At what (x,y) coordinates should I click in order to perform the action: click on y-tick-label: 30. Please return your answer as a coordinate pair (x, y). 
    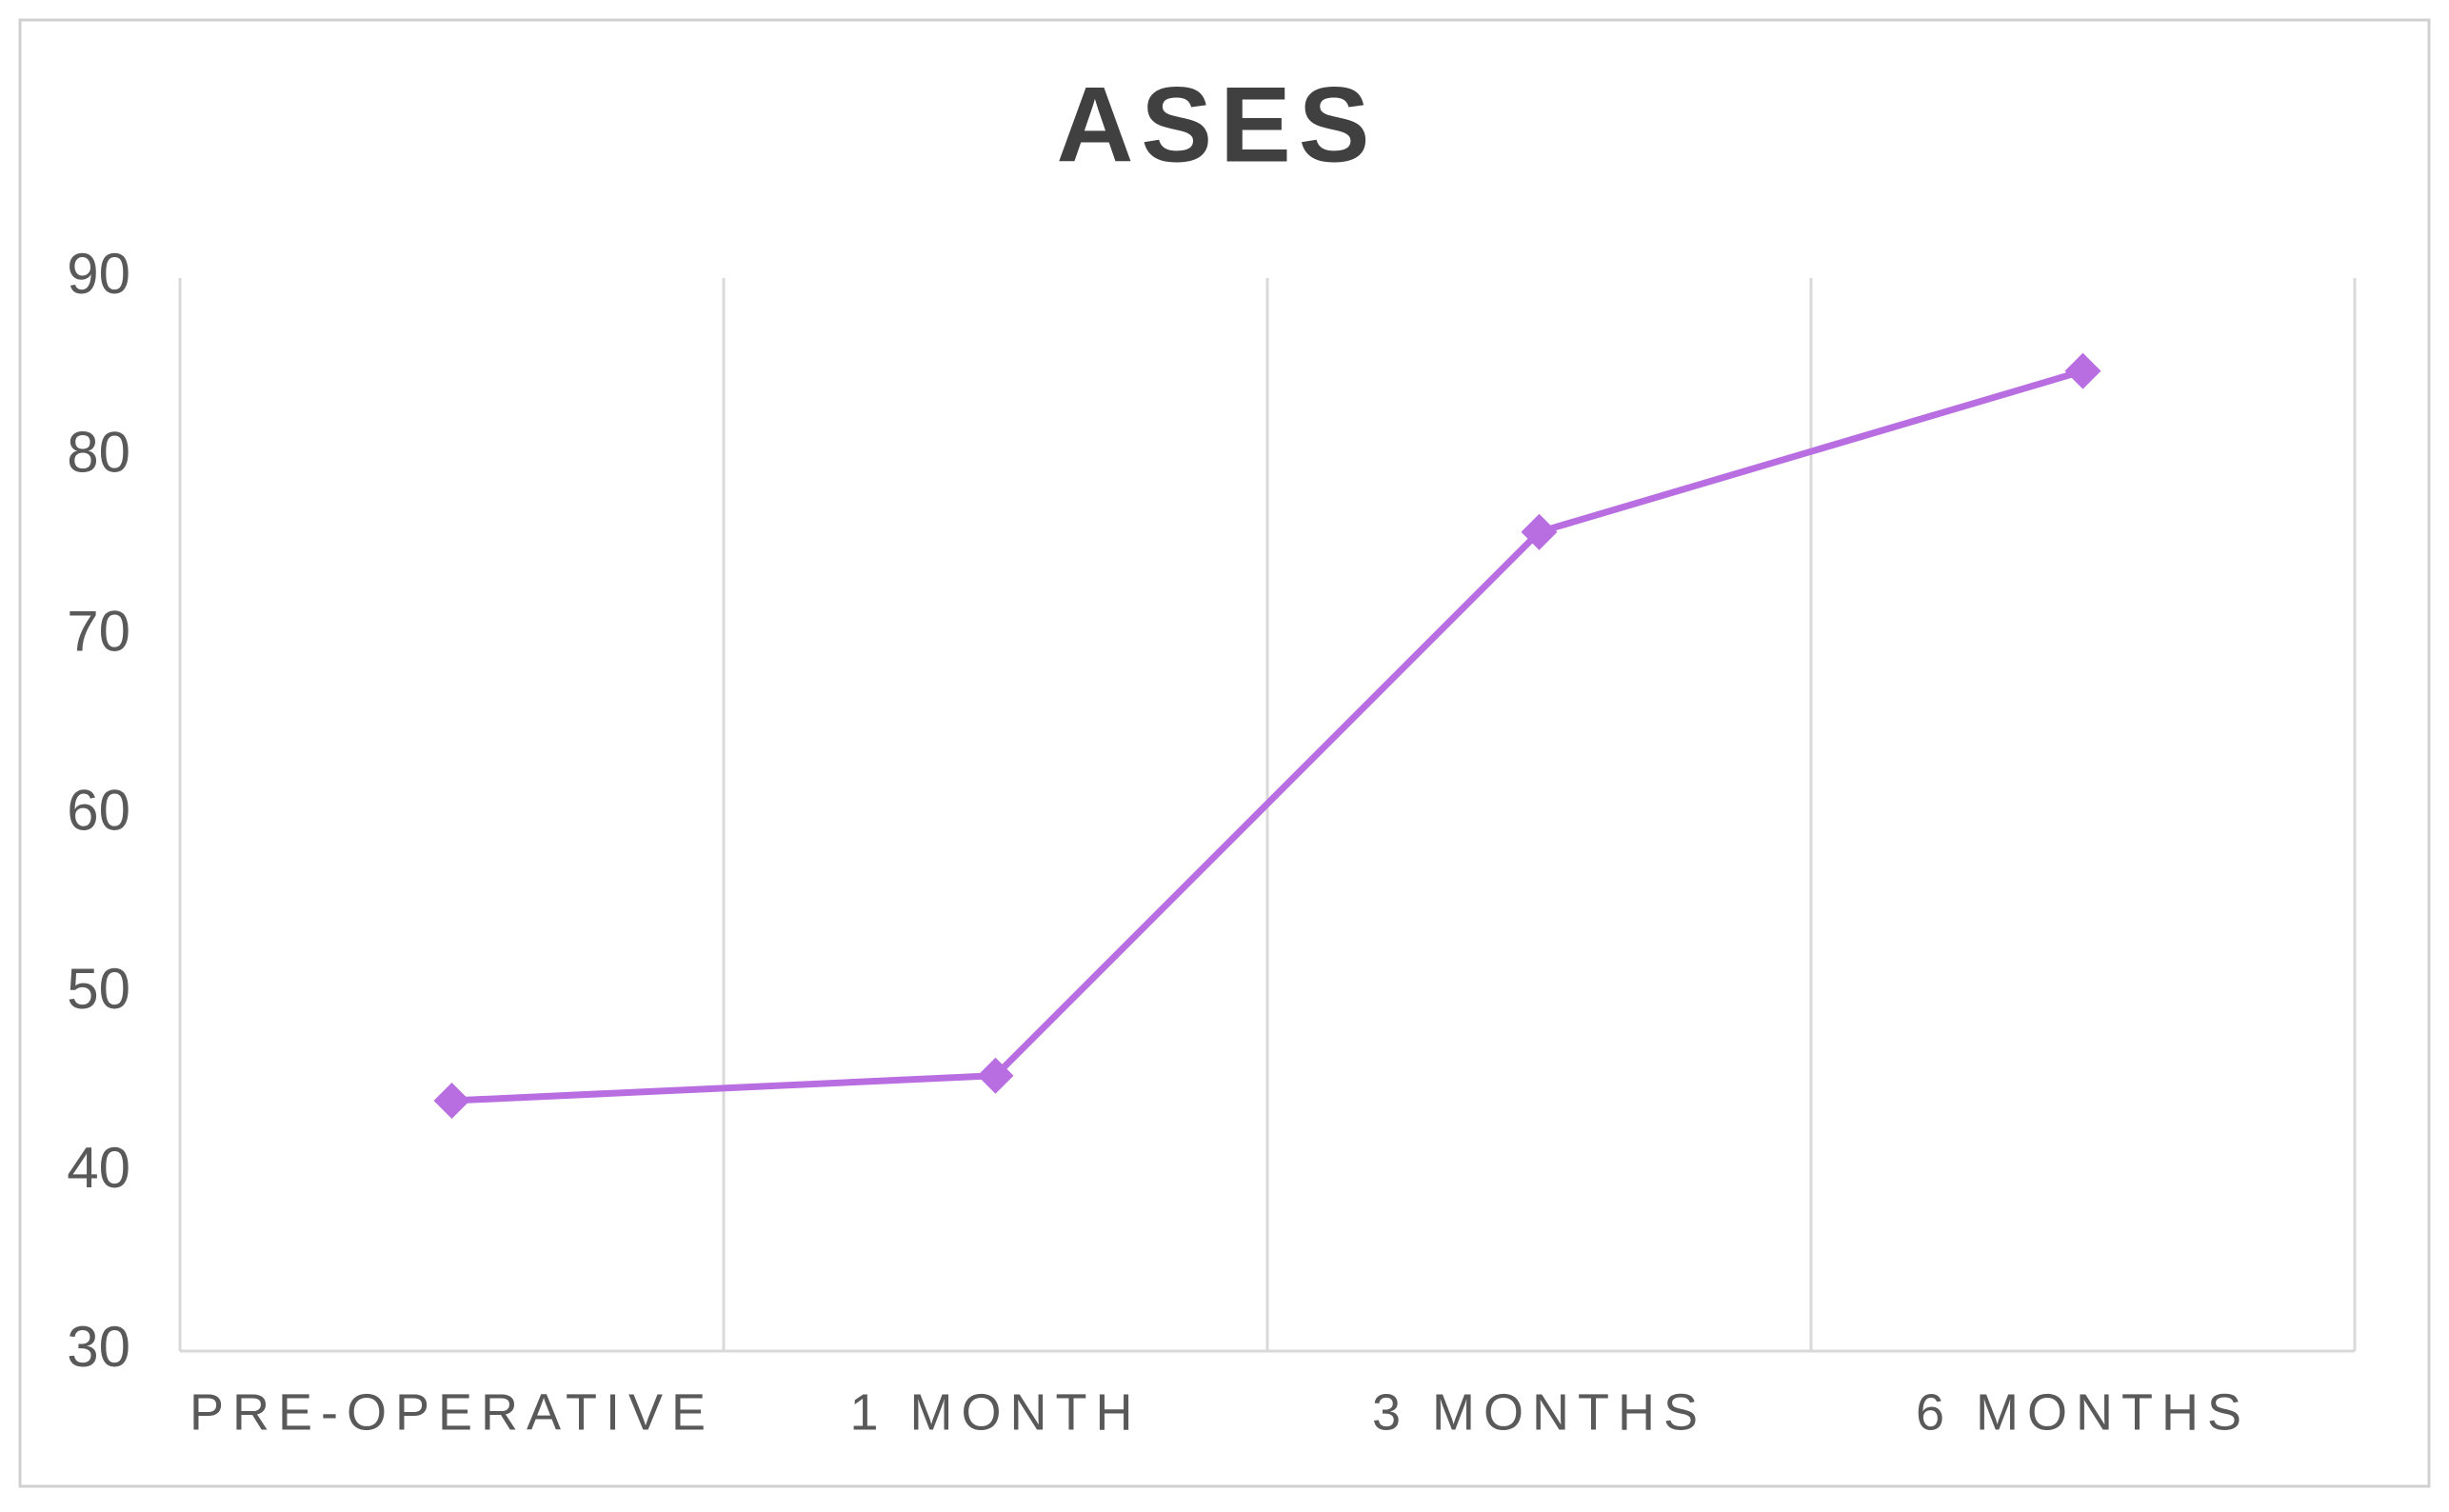
    Looking at the image, I should click on (98, 1347).